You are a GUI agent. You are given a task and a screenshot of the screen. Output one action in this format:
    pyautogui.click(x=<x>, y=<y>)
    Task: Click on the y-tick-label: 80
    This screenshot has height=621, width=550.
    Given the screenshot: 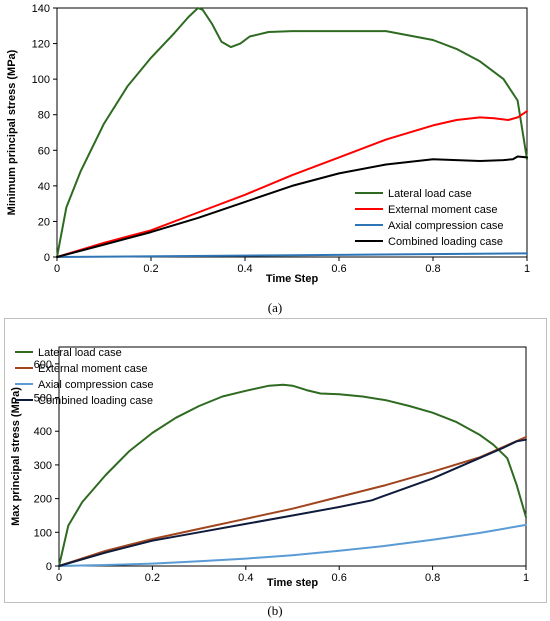 What is the action you would take?
    pyautogui.click(x=44, y=116)
    